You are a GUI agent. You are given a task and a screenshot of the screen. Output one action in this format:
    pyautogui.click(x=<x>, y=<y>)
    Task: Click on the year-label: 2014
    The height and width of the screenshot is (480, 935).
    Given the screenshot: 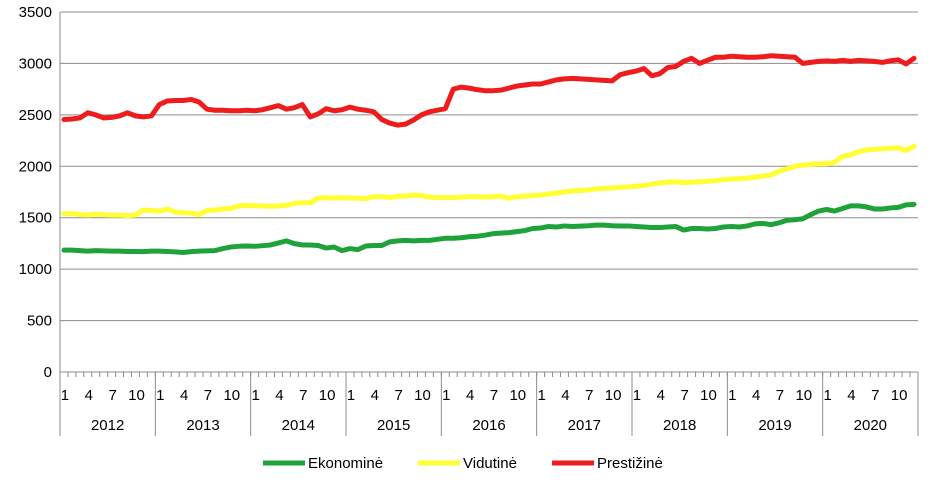 What is the action you would take?
    pyautogui.click(x=298, y=425)
    